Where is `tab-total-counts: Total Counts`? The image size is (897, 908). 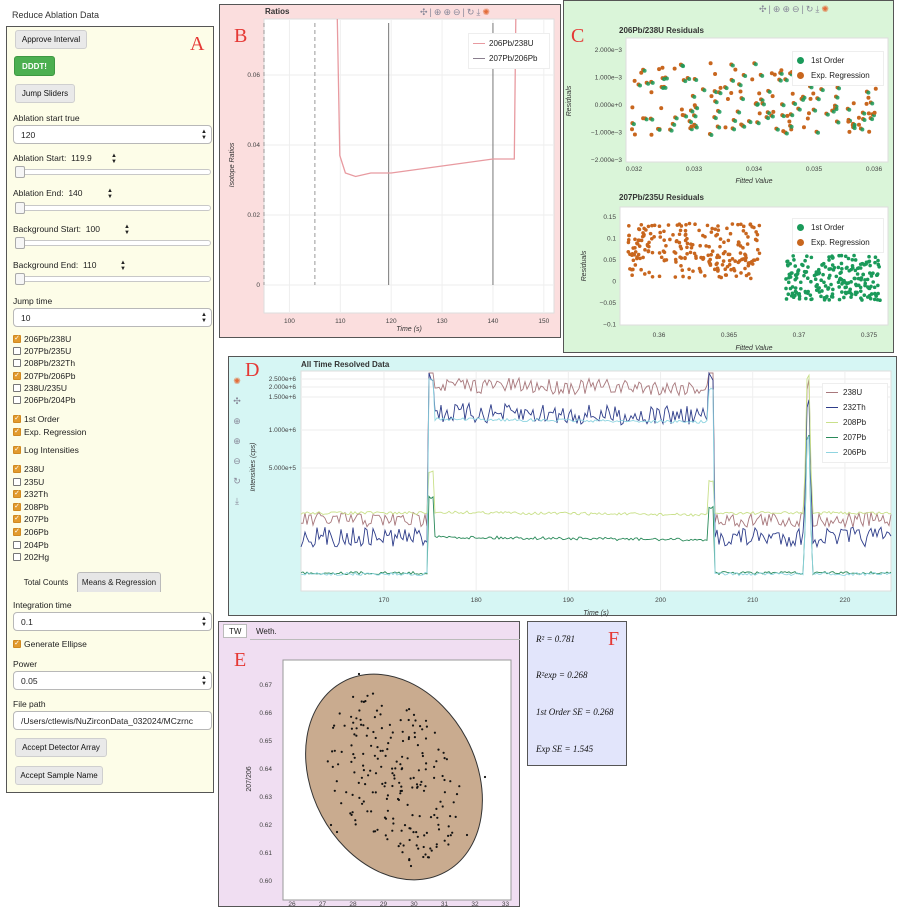 tab-total-counts: Total Counts is located at coordinates (46, 582).